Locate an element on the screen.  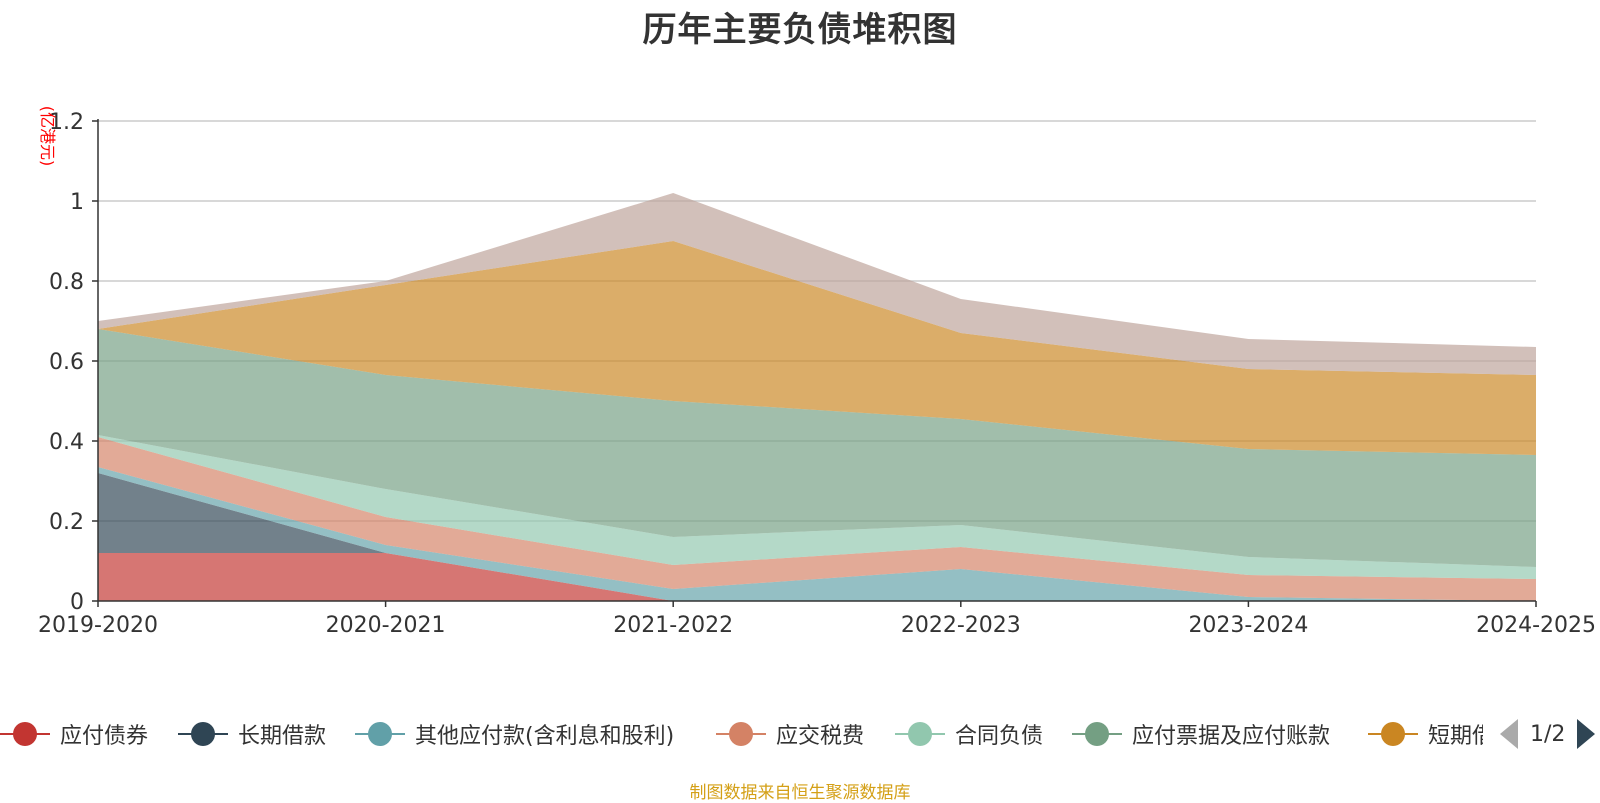
y-tick-label: 0 is located at coordinates (77, 602).